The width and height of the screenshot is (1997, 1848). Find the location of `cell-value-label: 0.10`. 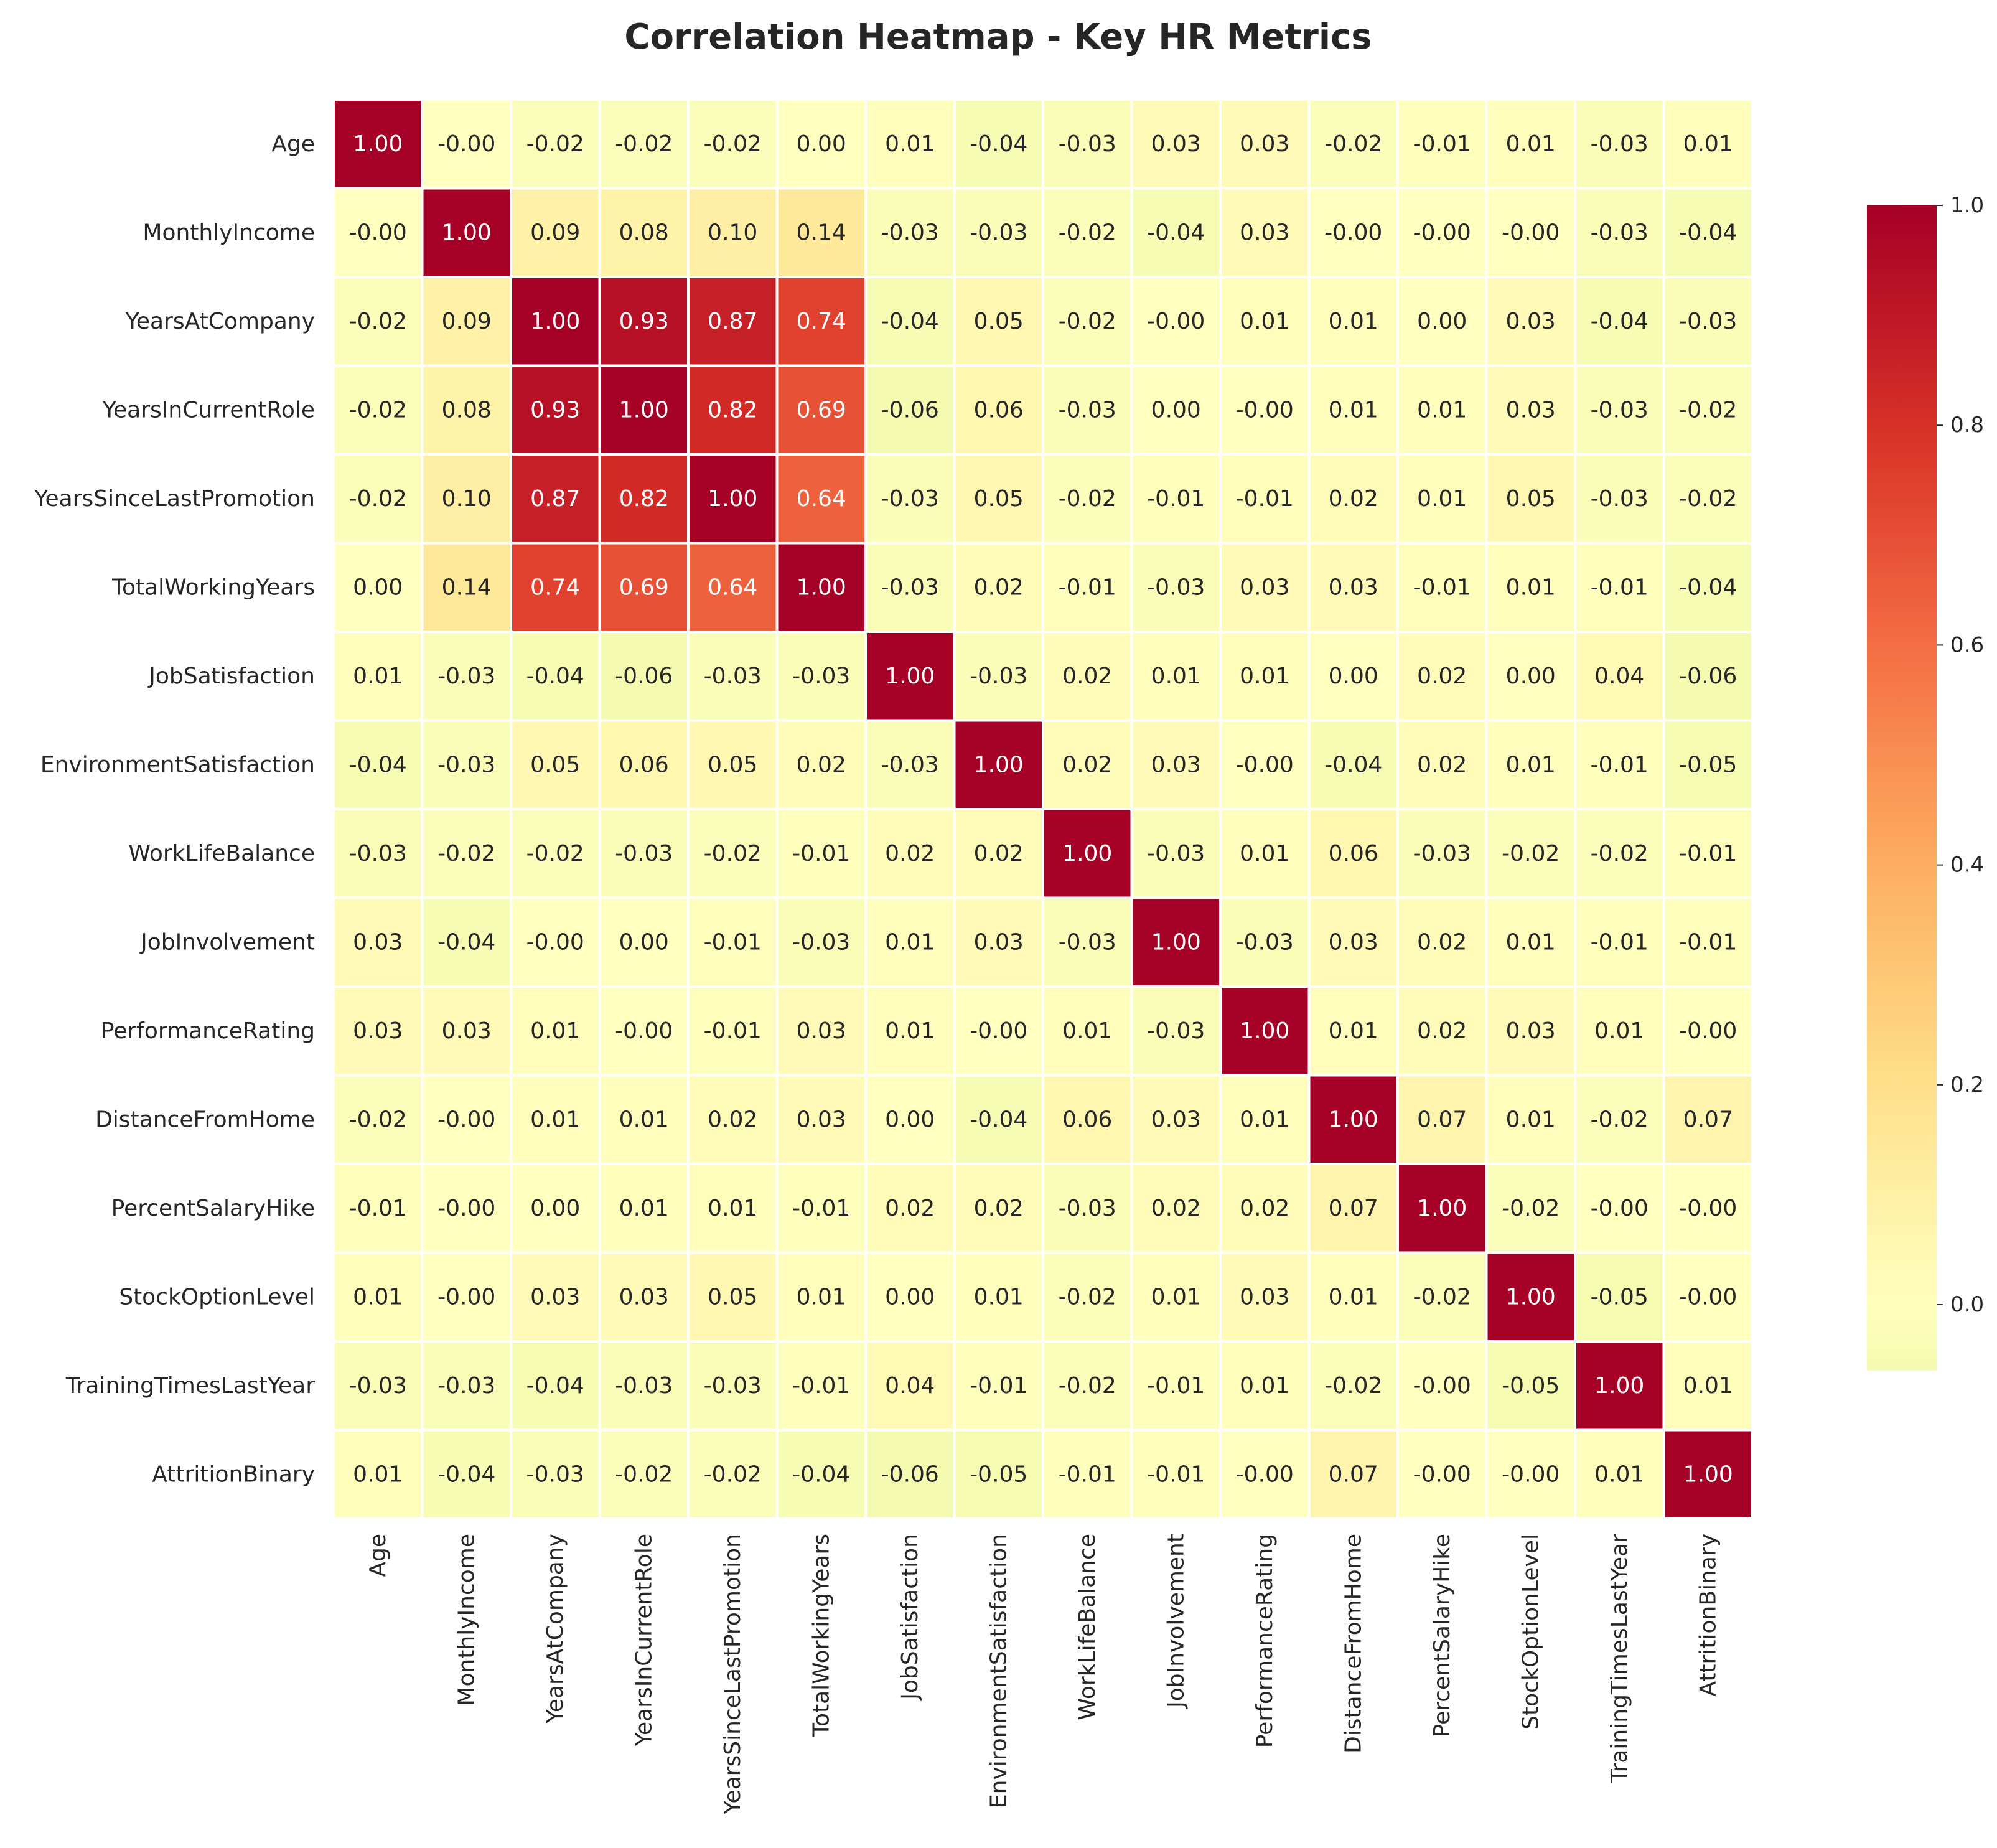

cell-value-label: 0.10 is located at coordinates (733, 233).